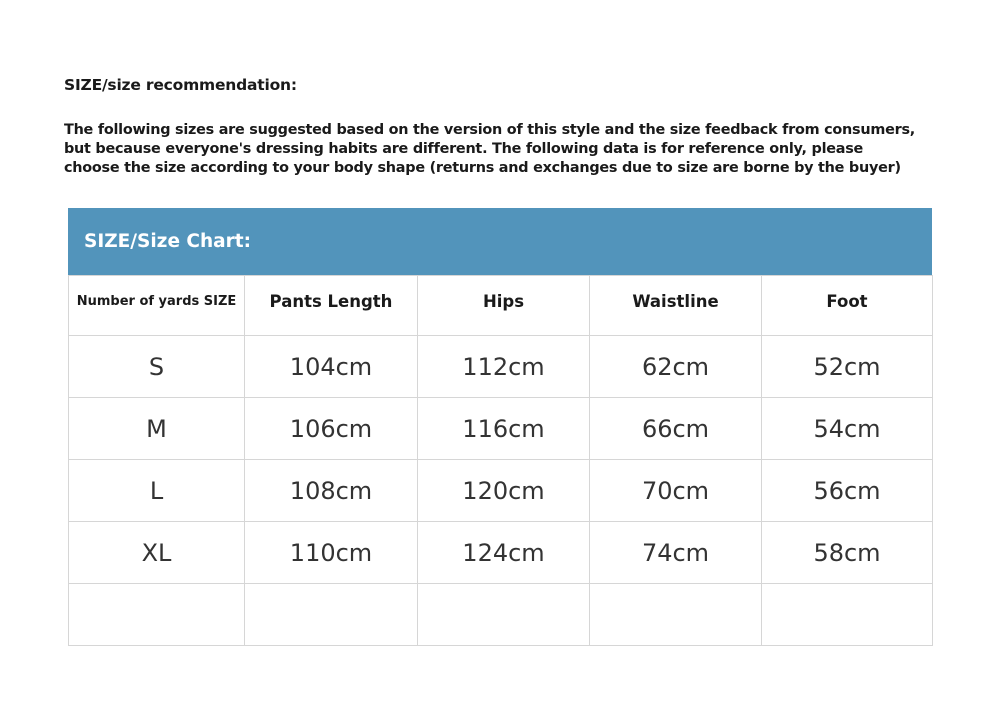 Image resolution: width=1000 pixels, height=708 pixels. I want to click on cell-size, so click(156, 614).